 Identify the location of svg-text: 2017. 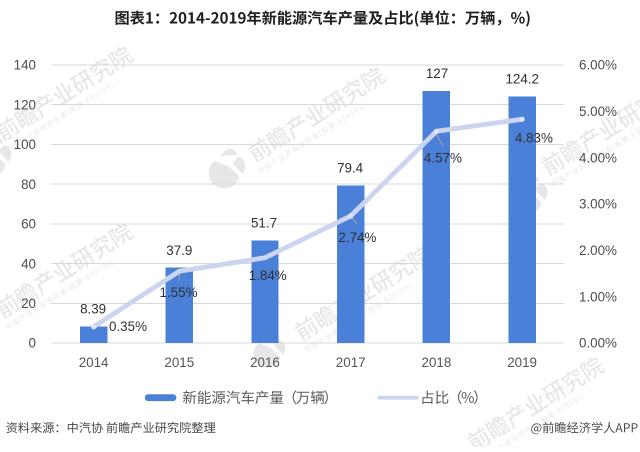
(351, 362).